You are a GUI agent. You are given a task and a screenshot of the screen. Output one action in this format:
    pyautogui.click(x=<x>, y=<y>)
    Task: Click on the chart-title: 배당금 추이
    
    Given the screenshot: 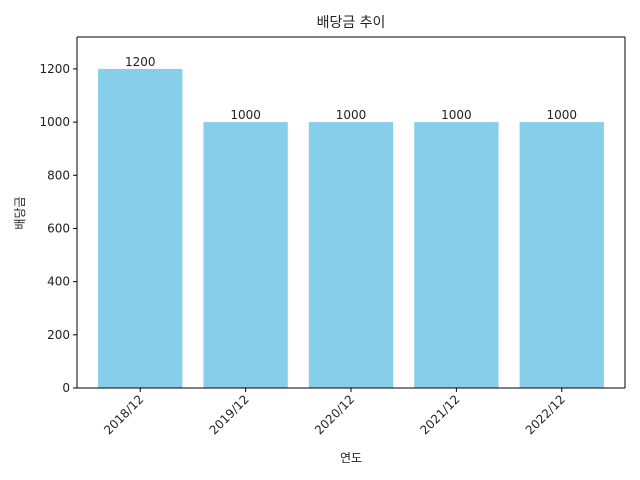 What is the action you would take?
    pyautogui.click(x=351, y=23)
    